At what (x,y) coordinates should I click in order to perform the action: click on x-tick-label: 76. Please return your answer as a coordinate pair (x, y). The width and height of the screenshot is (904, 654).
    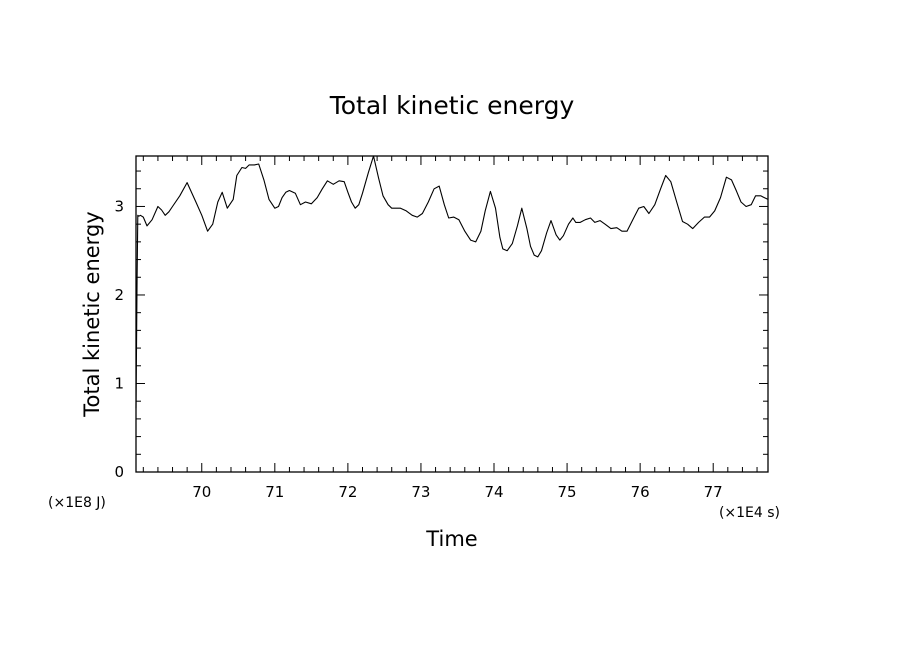
    Looking at the image, I should click on (640, 492).